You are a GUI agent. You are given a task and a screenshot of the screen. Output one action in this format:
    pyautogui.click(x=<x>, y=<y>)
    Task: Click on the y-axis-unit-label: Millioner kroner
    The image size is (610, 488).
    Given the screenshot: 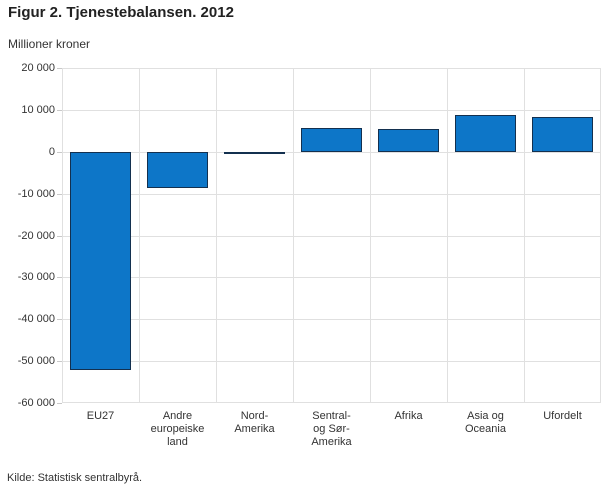 What is the action you would take?
    pyautogui.click(x=49, y=44)
    